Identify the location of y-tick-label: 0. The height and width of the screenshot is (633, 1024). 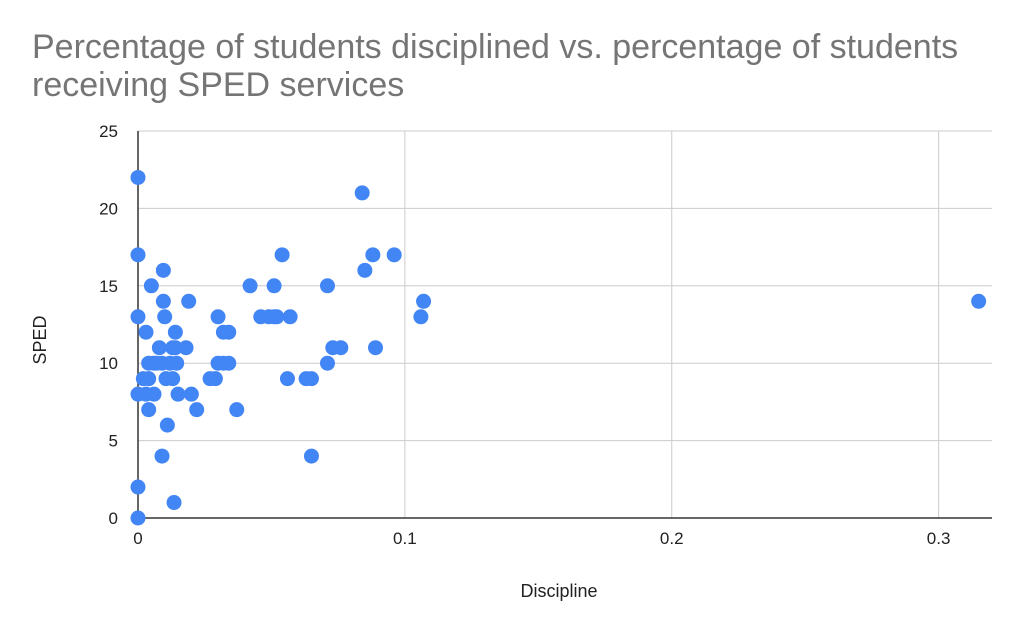
(113, 518).